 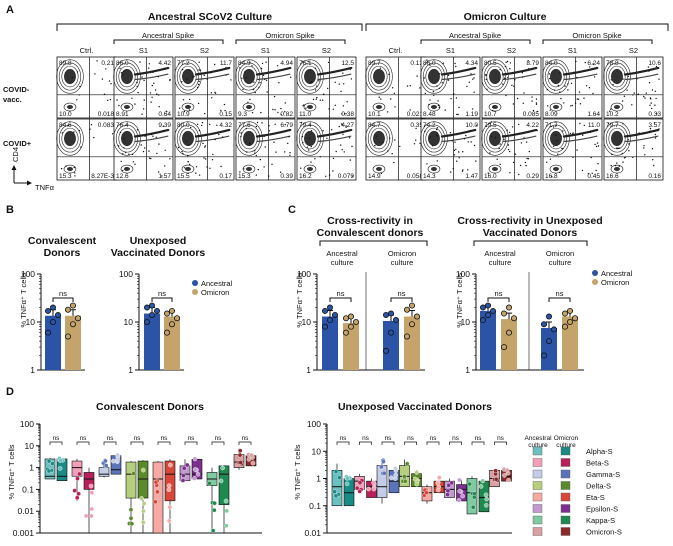 I want to click on facs-quadrant-upper-right: 3.57, so click(x=654, y=125).